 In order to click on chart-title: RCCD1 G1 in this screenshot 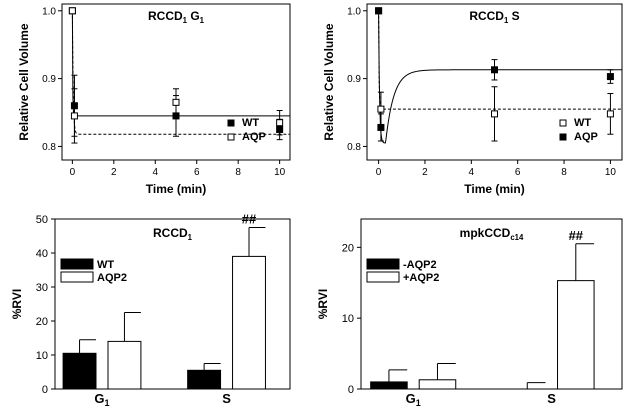, I will do `click(176, 17)`.